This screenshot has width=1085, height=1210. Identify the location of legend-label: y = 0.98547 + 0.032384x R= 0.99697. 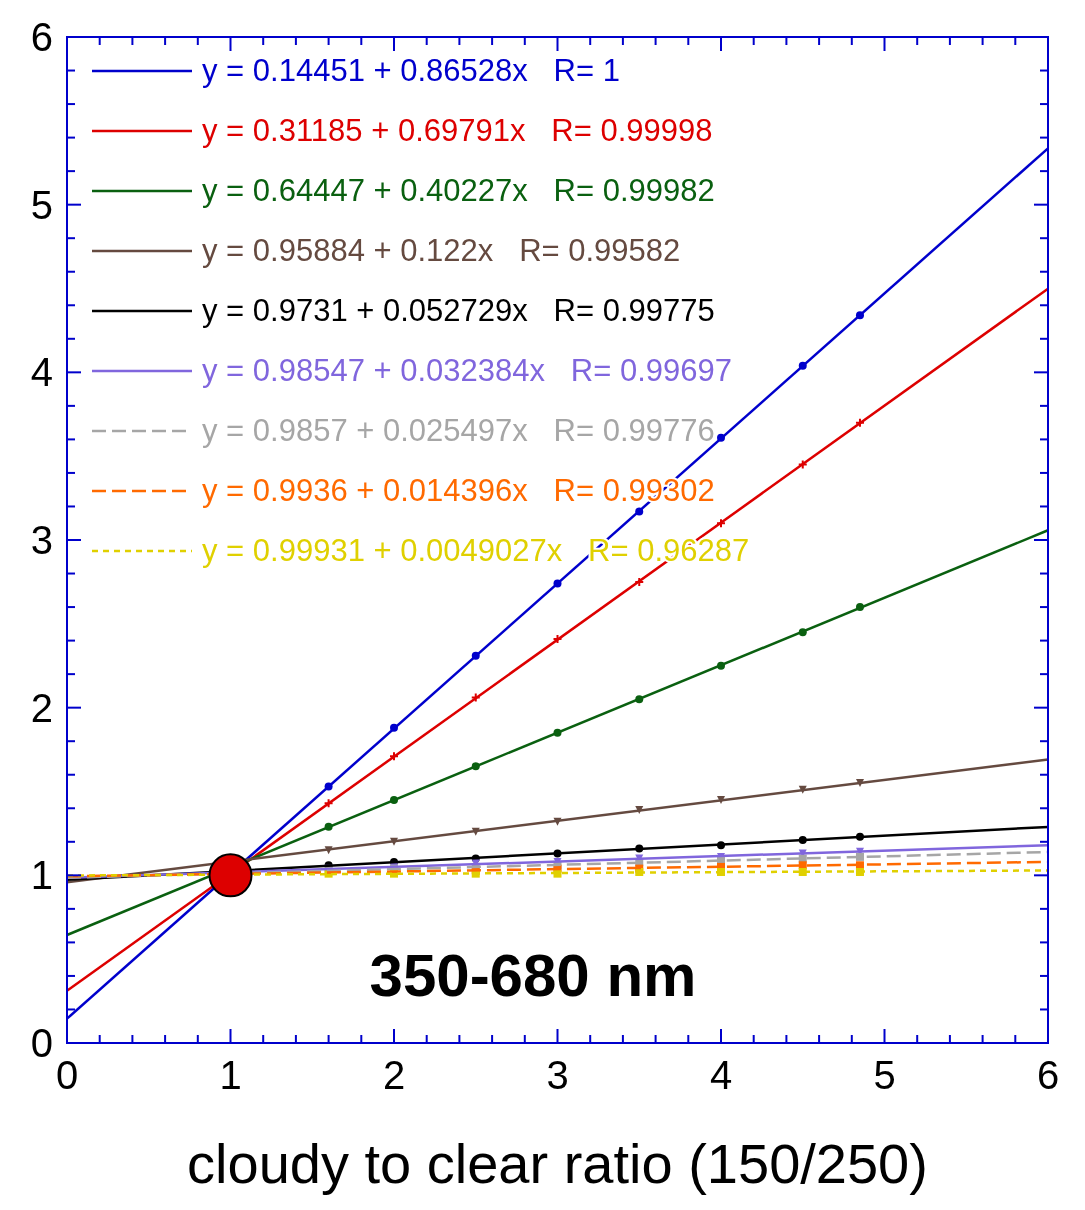
(467, 370).